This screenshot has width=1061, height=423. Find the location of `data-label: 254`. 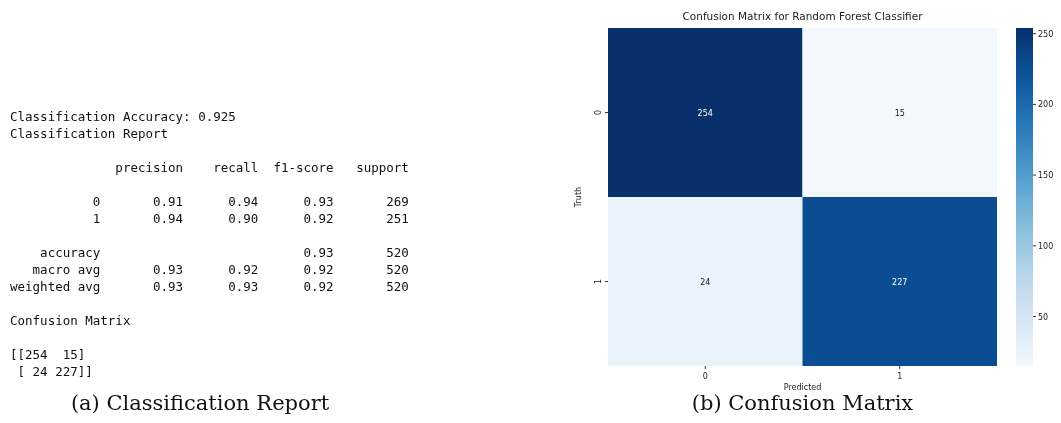

data-label: 254 is located at coordinates (705, 113).